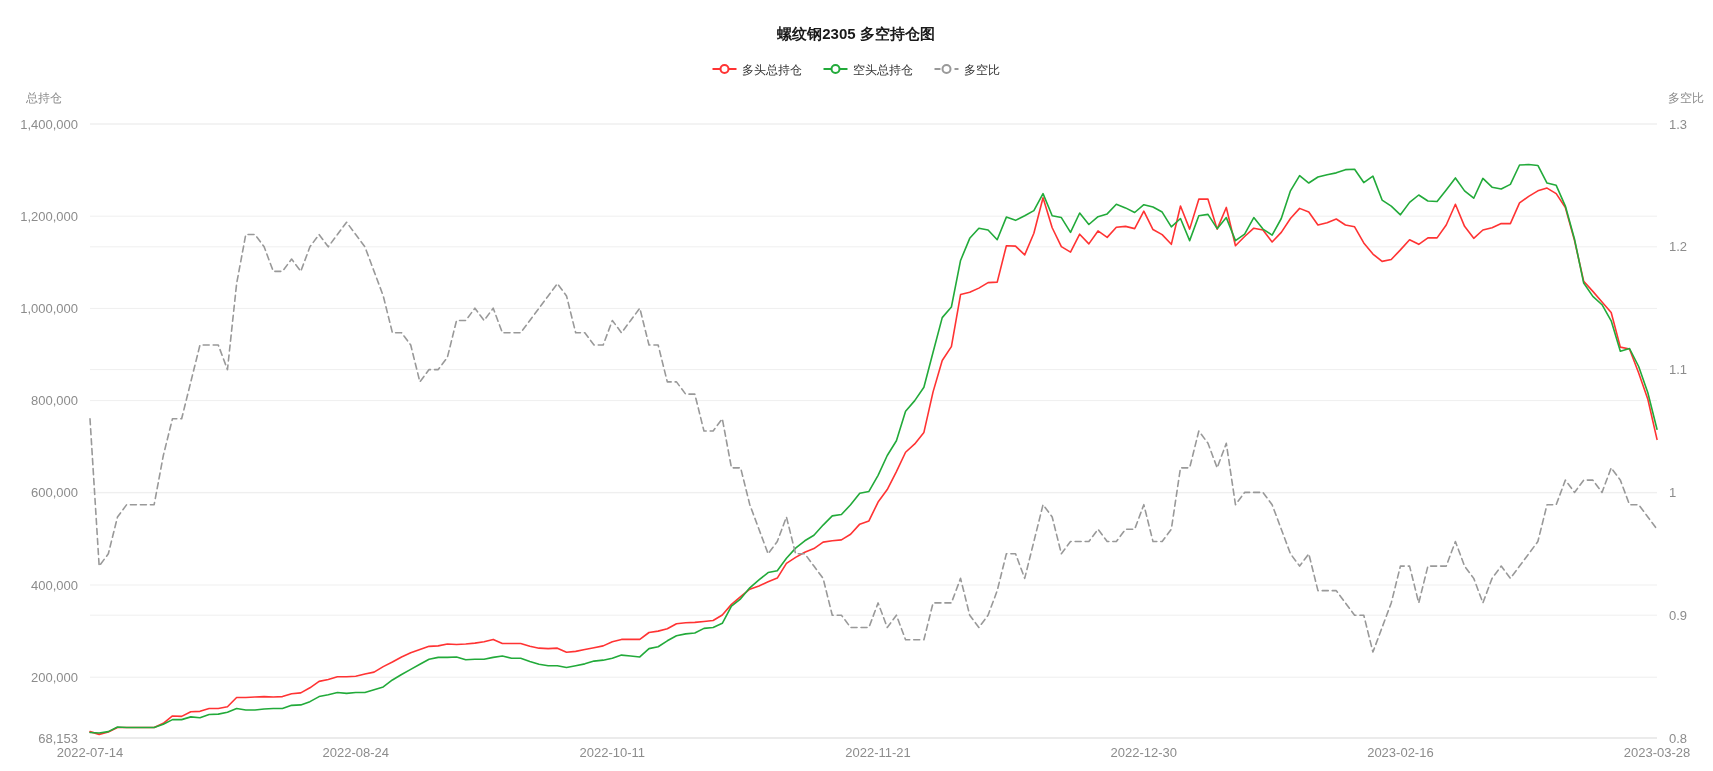 This screenshot has width=1713, height=771. What do you see at coordinates (49, 124) in the screenshot?
I see `y-tick-label: 1,400,000` at bounding box center [49, 124].